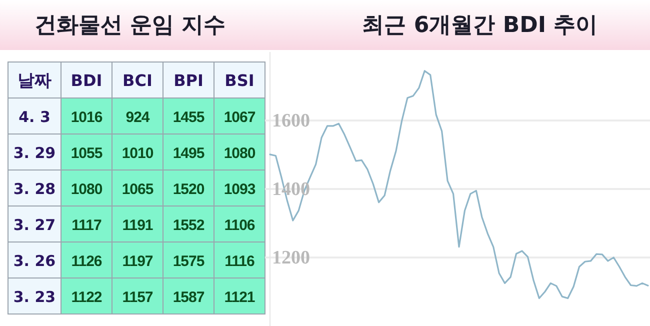 This screenshot has height=326, width=650. What do you see at coordinates (188, 189) in the screenshot?
I see `data-label: 1520` at bounding box center [188, 189].